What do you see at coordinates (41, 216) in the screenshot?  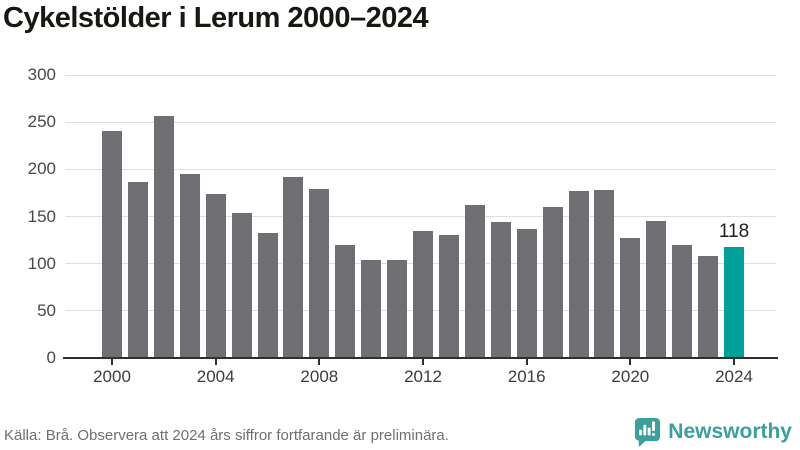 I see `y-axis-label-150: 150` at bounding box center [41, 216].